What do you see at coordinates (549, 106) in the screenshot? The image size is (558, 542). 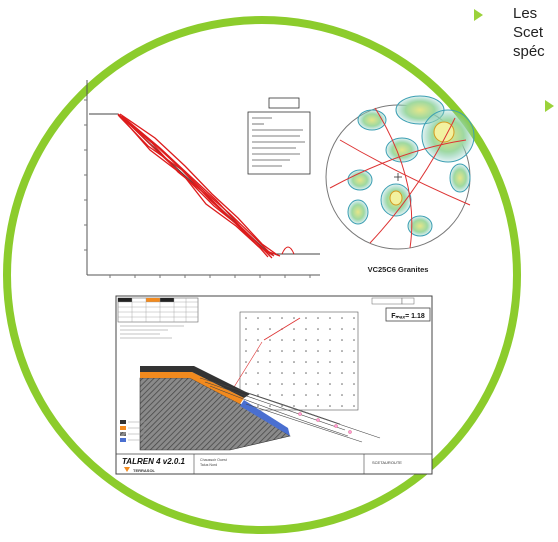 I see `sub-bullet-arrow-icon` at bounding box center [549, 106].